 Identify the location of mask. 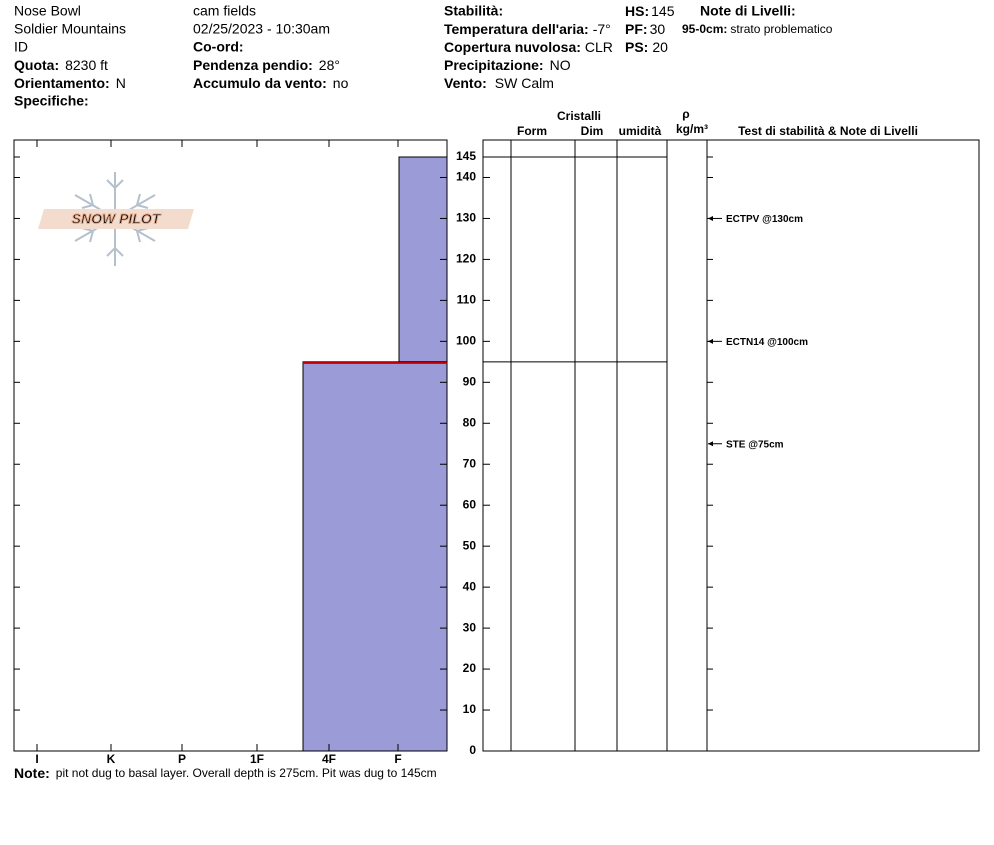
(651, 38).